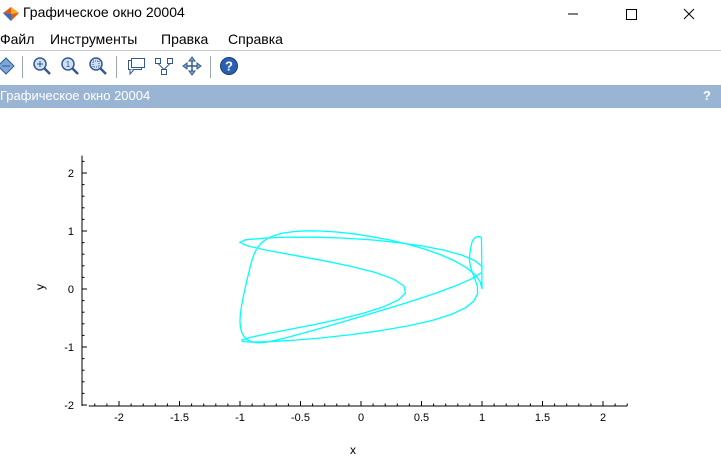  What do you see at coordinates (71, 174) in the screenshot?
I see `y-tick-label: 2` at bounding box center [71, 174].